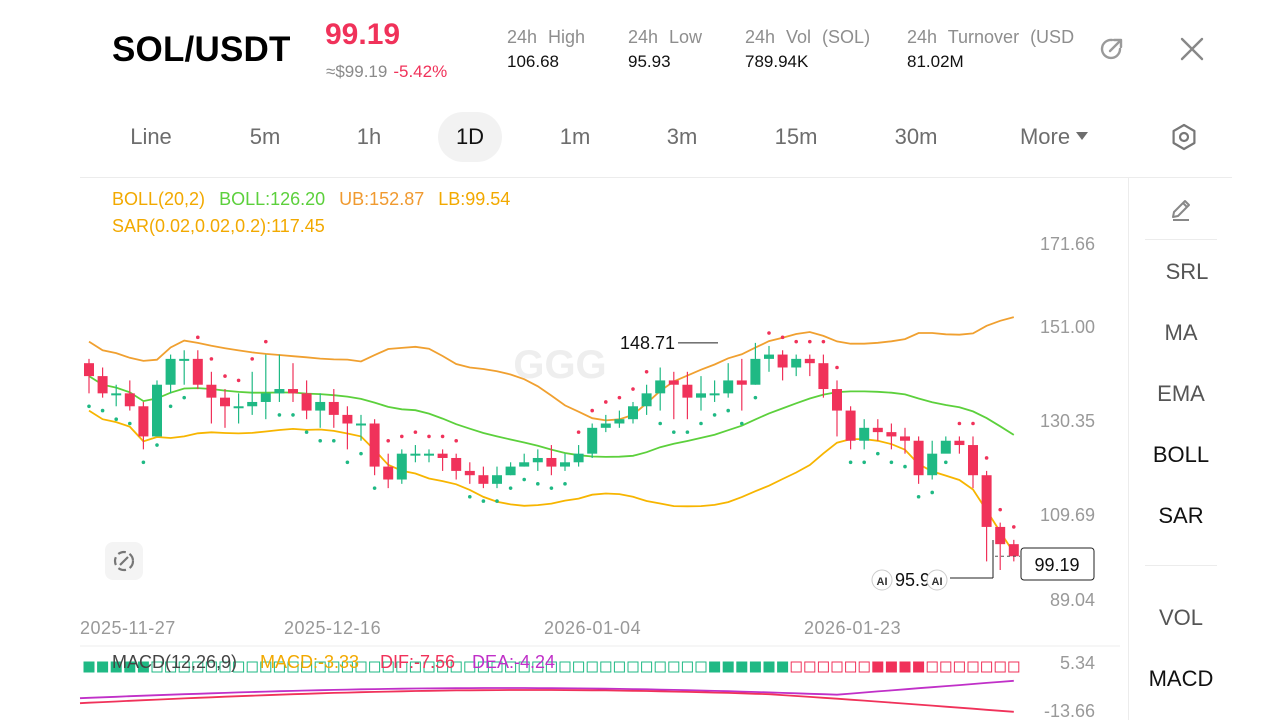 This screenshot has height=720, width=1280. Describe the element at coordinates (935, 61) in the screenshot. I see `stat-value: 81.02M` at that location.